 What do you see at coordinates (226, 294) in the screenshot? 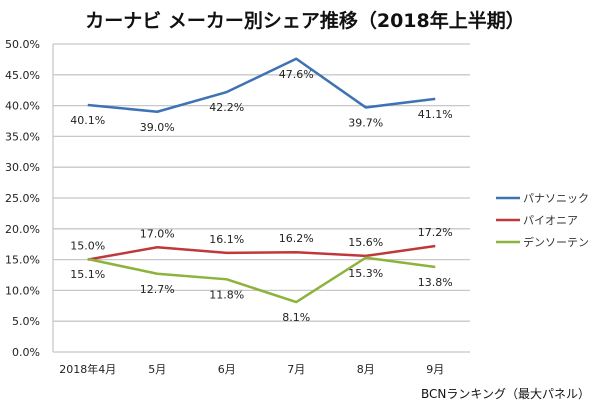
I see `data-label: 11.8%` at bounding box center [226, 294].